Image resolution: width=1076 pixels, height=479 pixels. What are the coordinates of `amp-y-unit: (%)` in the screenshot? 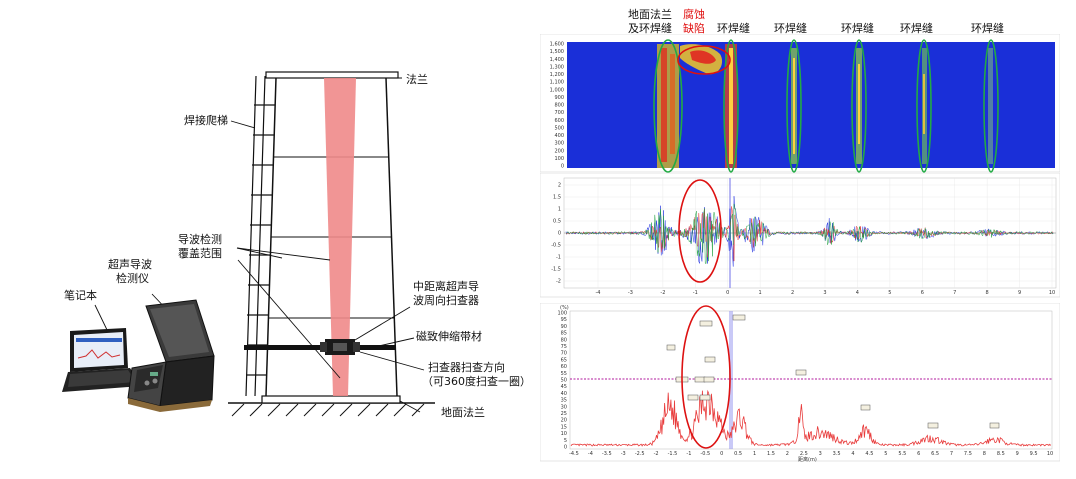 It's located at (564, 308).